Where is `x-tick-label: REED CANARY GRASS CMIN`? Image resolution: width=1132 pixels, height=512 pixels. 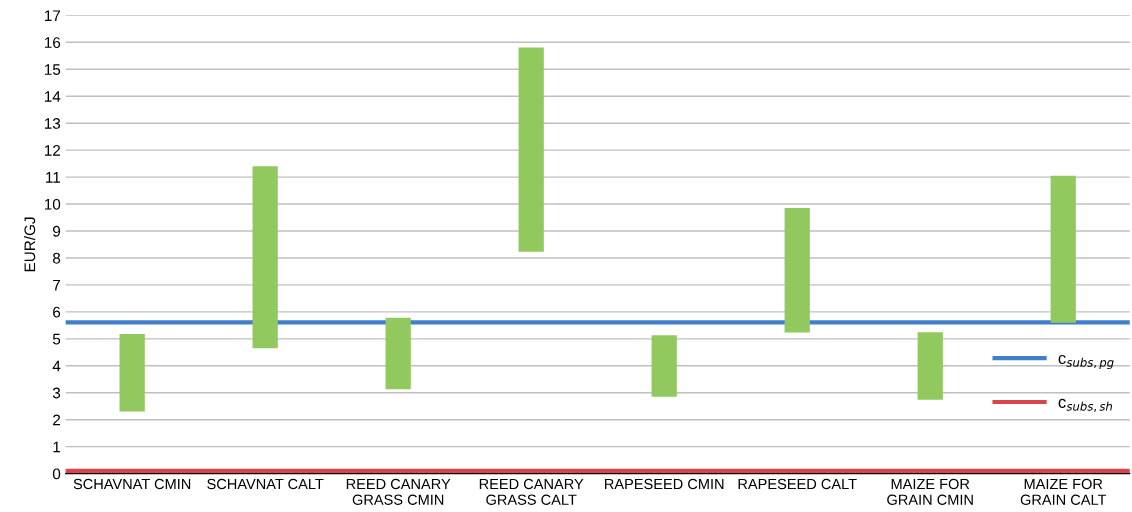 x-tick-label: REED CANARY GRASS CMIN is located at coordinates (398, 491).